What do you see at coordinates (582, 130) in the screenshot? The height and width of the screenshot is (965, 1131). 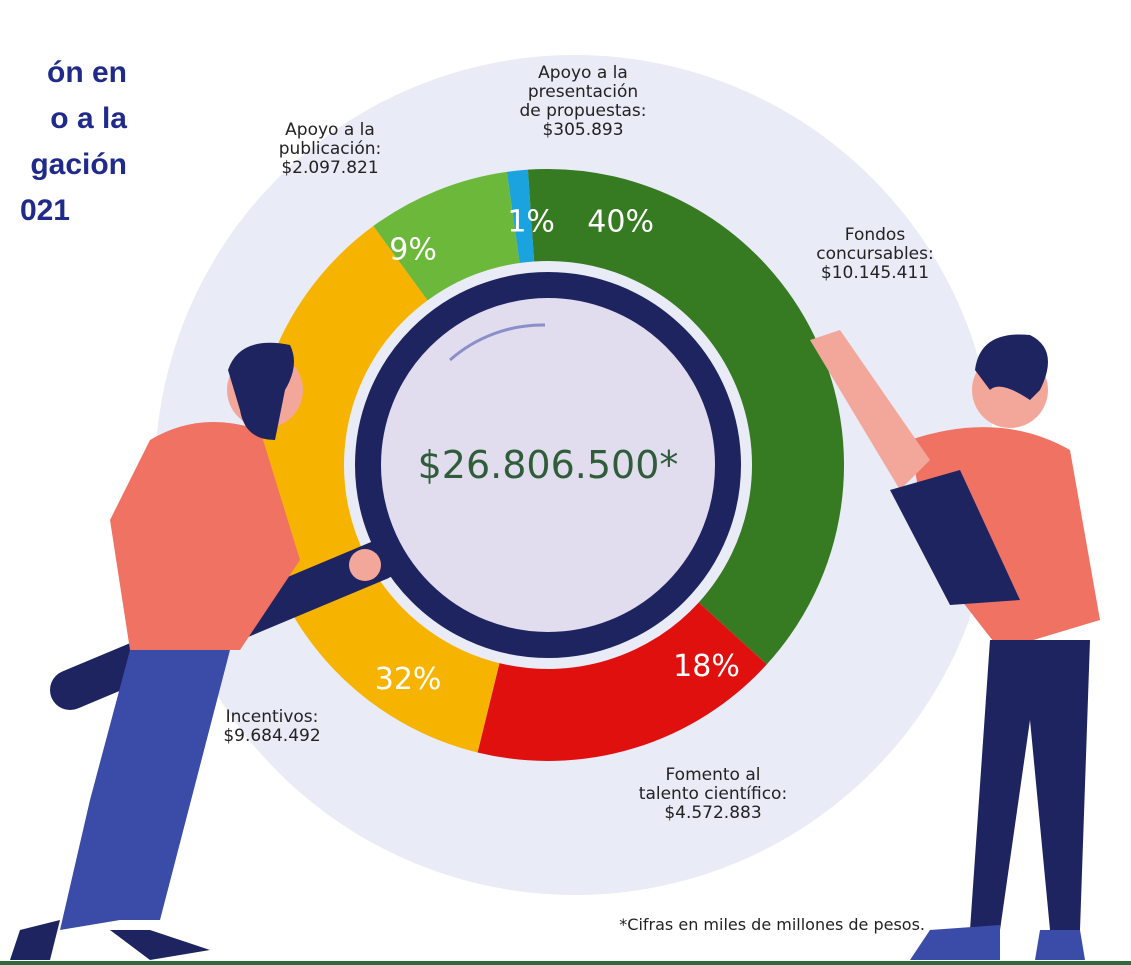 I see `segment-value: $305.893` at bounding box center [582, 130].